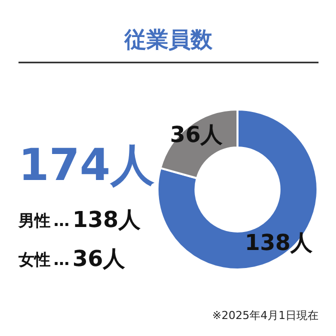 This screenshot has width=336, height=336. I want to click on text: 男性, so click(34, 220).